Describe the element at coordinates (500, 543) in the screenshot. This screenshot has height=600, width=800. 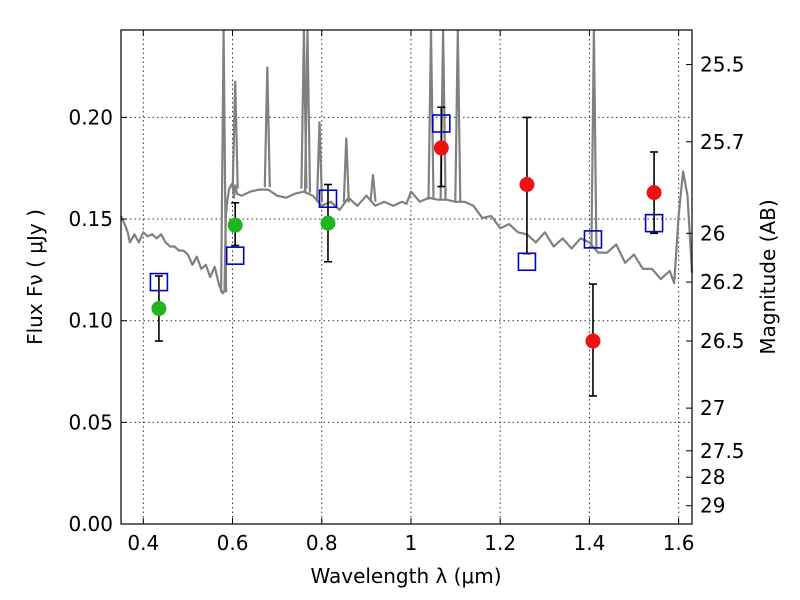
I see `x-tick-label: 1.2` at that location.